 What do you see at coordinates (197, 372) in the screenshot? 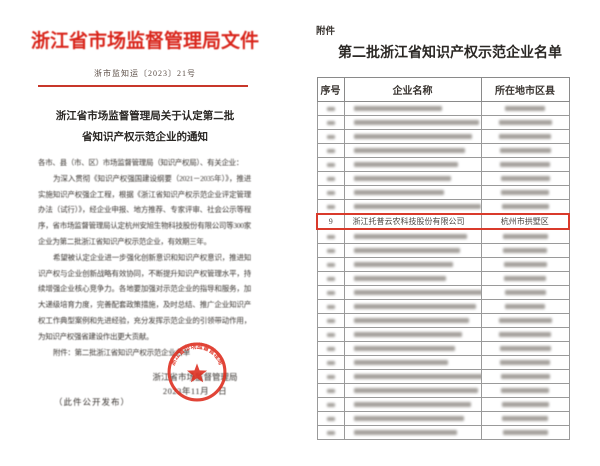
I see `seal-ring` at bounding box center [197, 372].